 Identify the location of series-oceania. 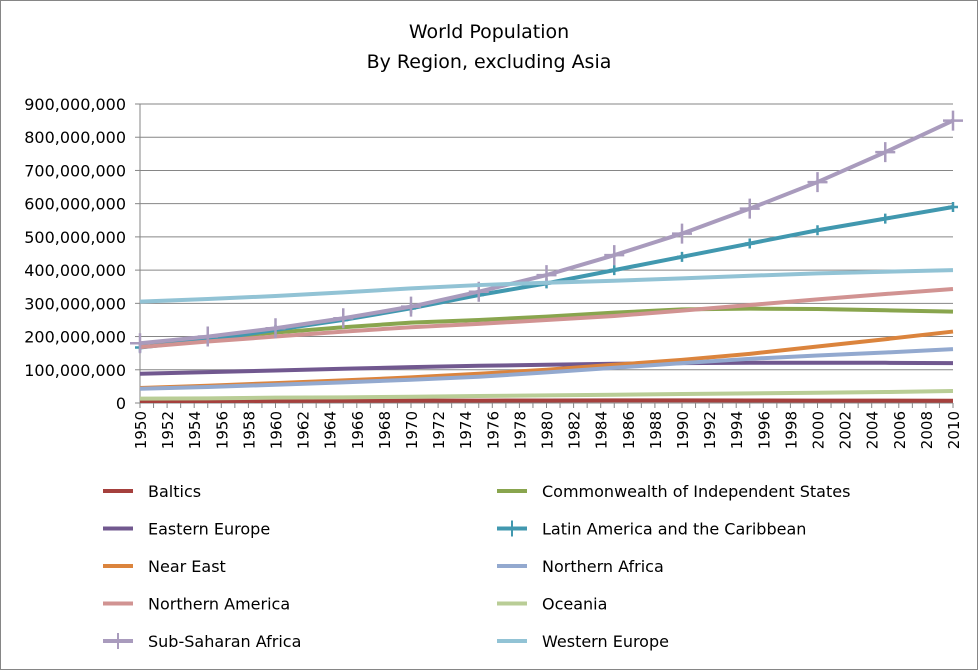
(546, 395).